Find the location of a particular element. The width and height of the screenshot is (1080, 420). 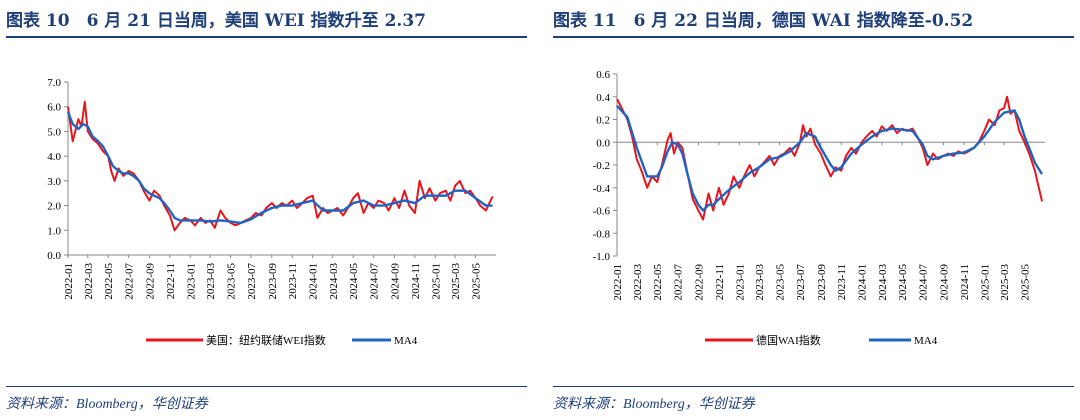

y-tick-label: 0.2 is located at coordinates (603, 121).